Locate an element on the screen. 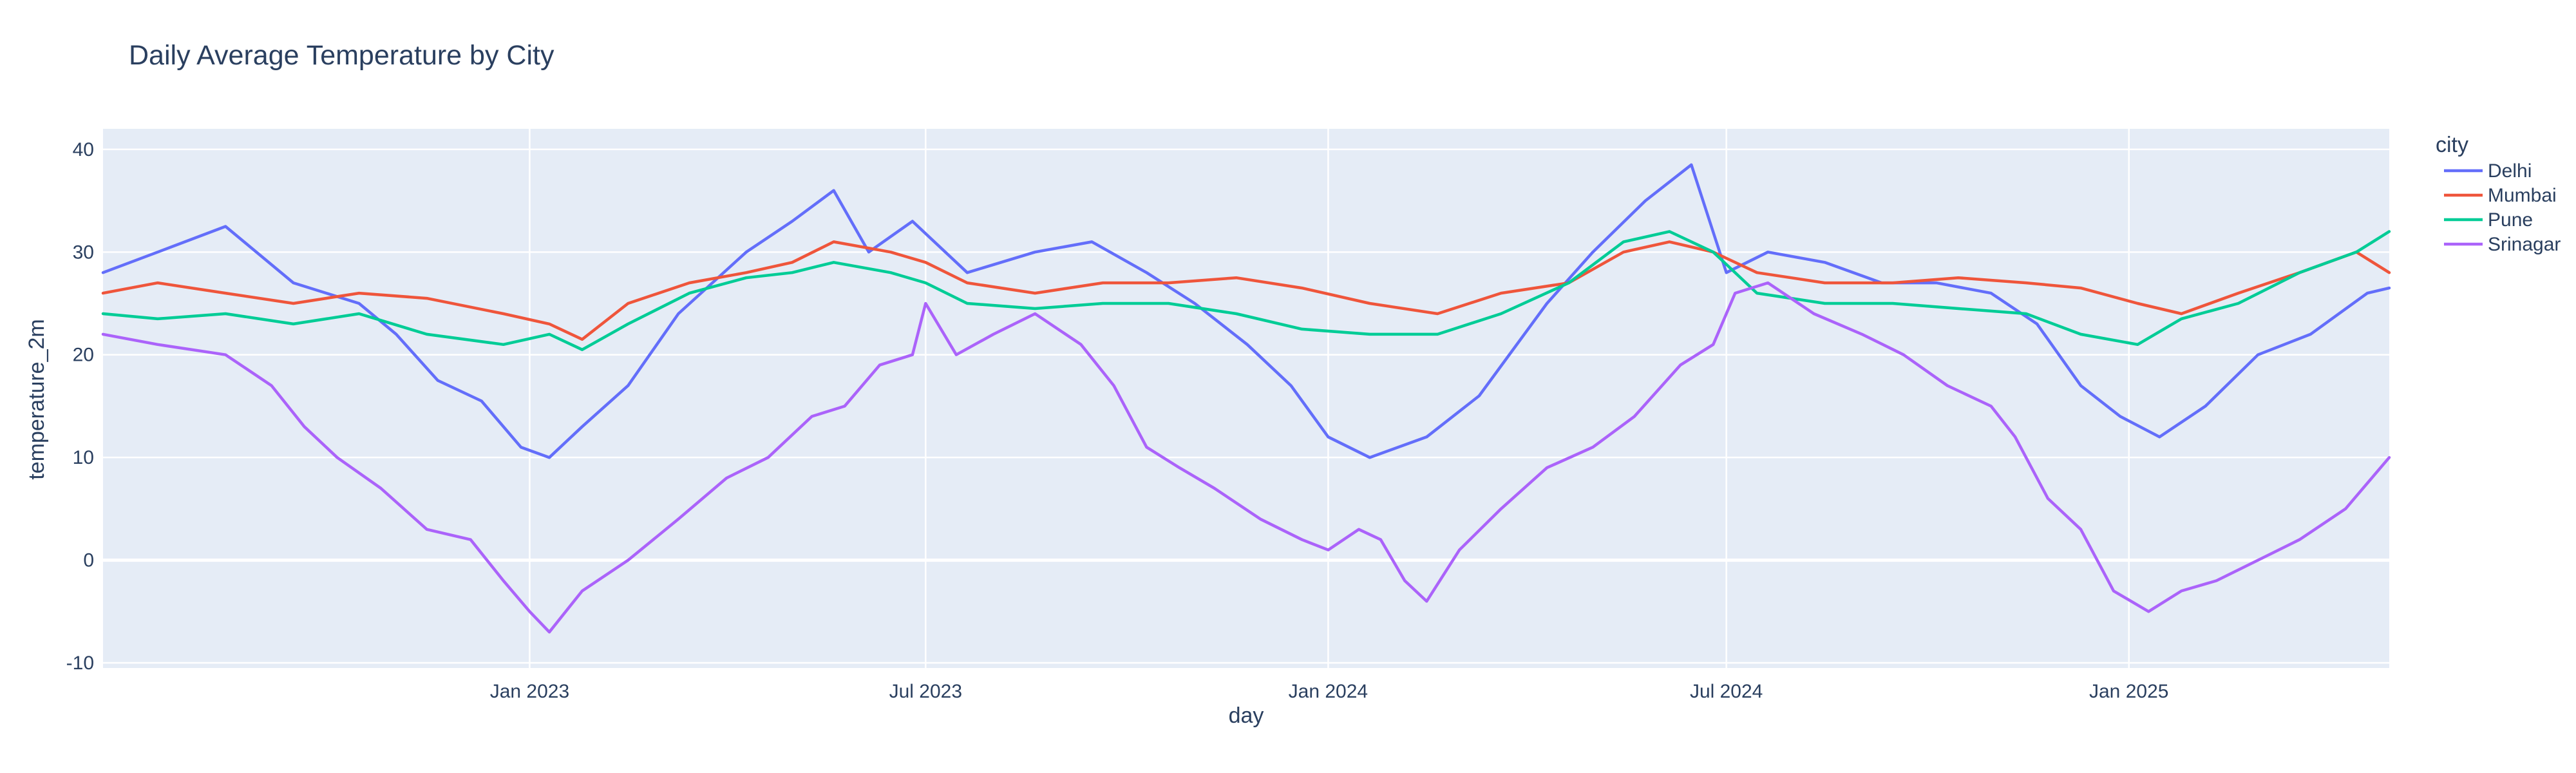  legend-label: Delhi is located at coordinates (2510, 171).